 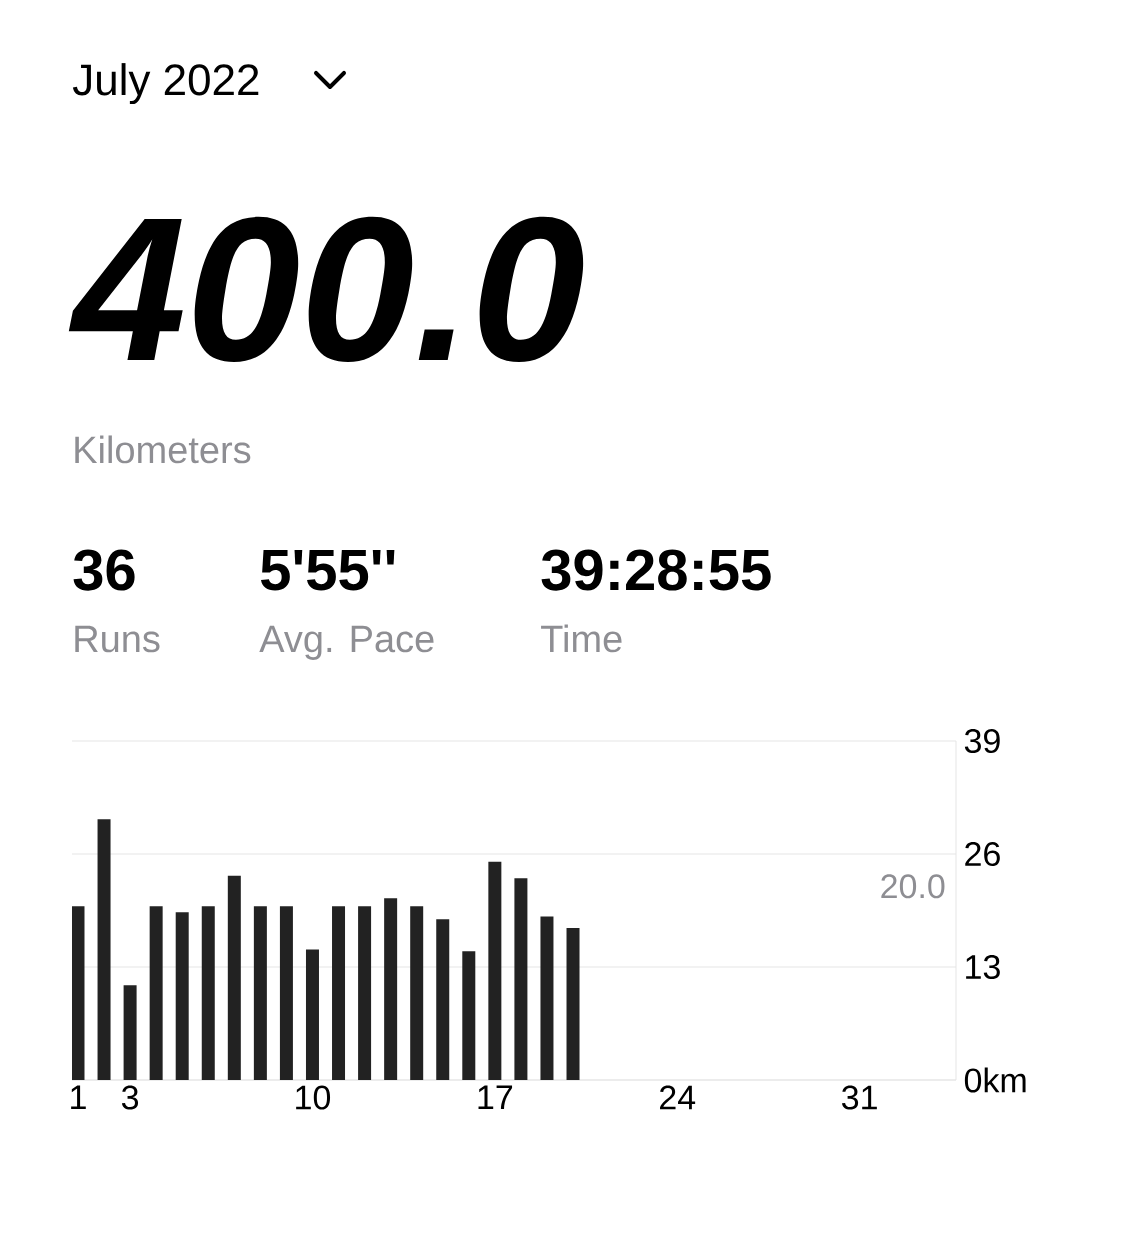 What do you see at coordinates (346, 642) in the screenshot?
I see `text: Avg. Pace` at bounding box center [346, 642].